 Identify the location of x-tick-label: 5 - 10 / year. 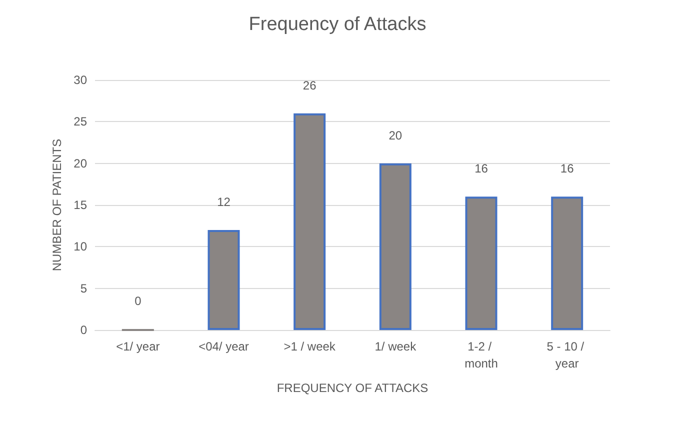
(567, 355).